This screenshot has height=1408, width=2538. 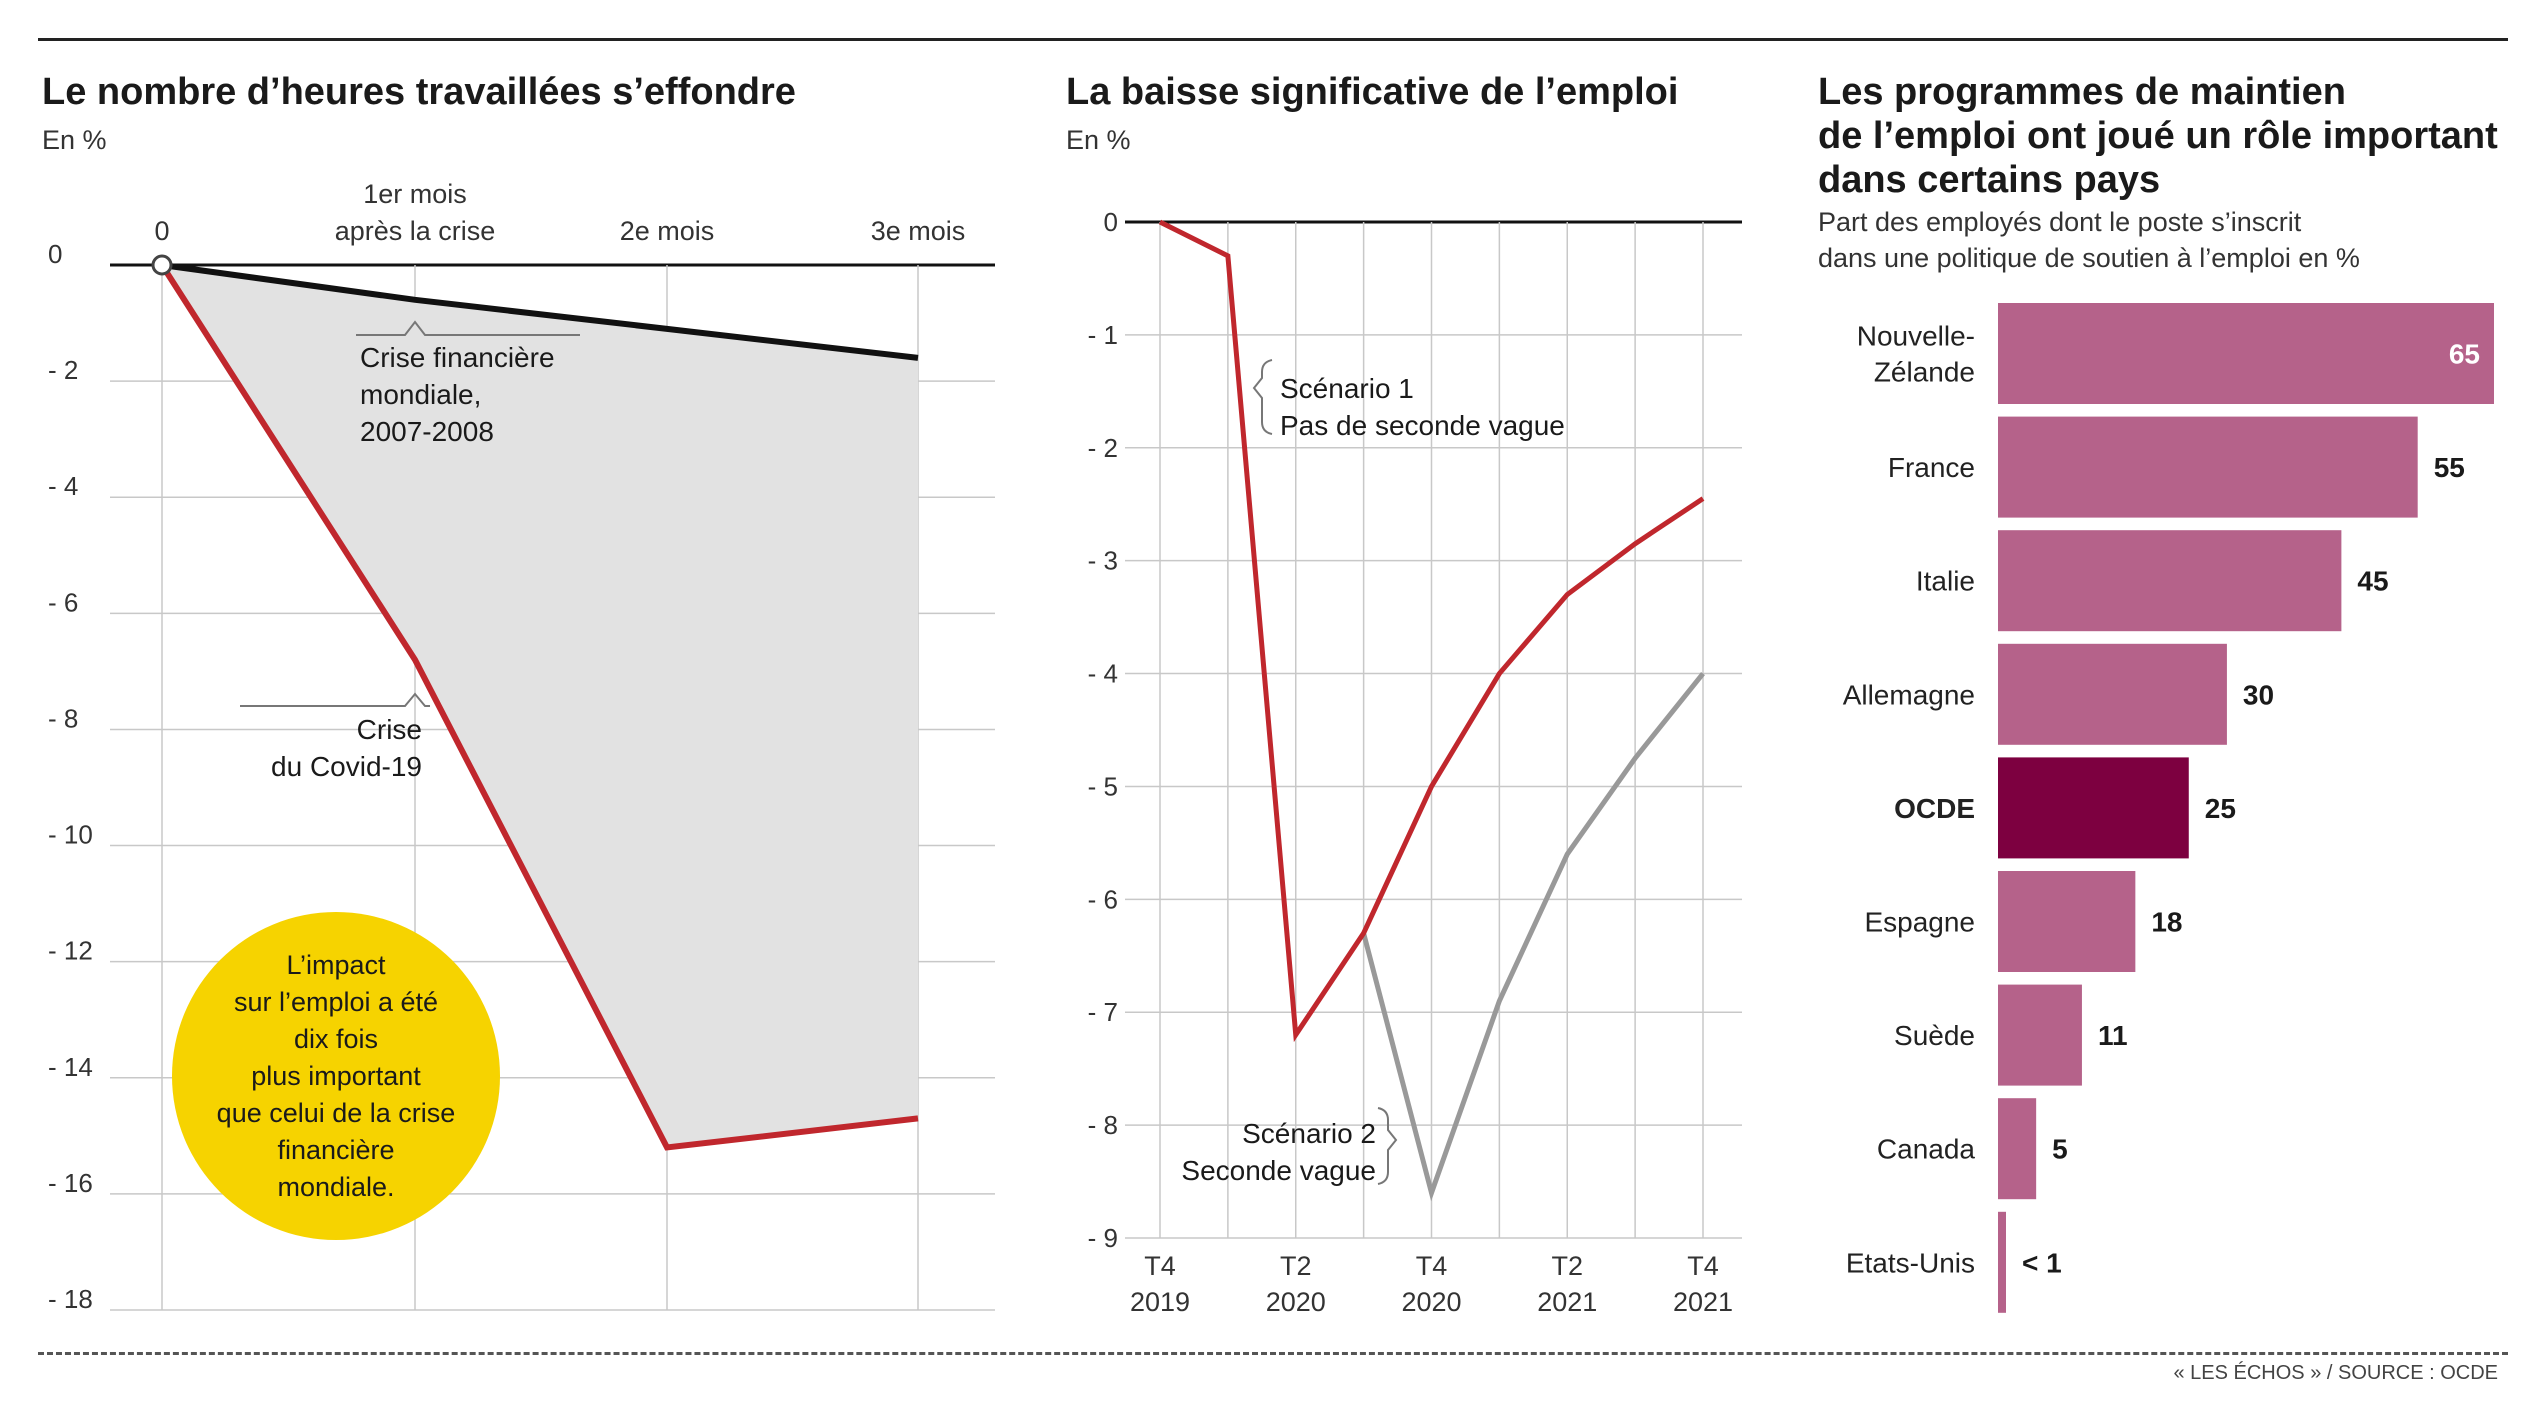 What do you see at coordinates (2166, 922) in the screenshot?
I see `value-label: 18` at bounding box center [2166, 922].